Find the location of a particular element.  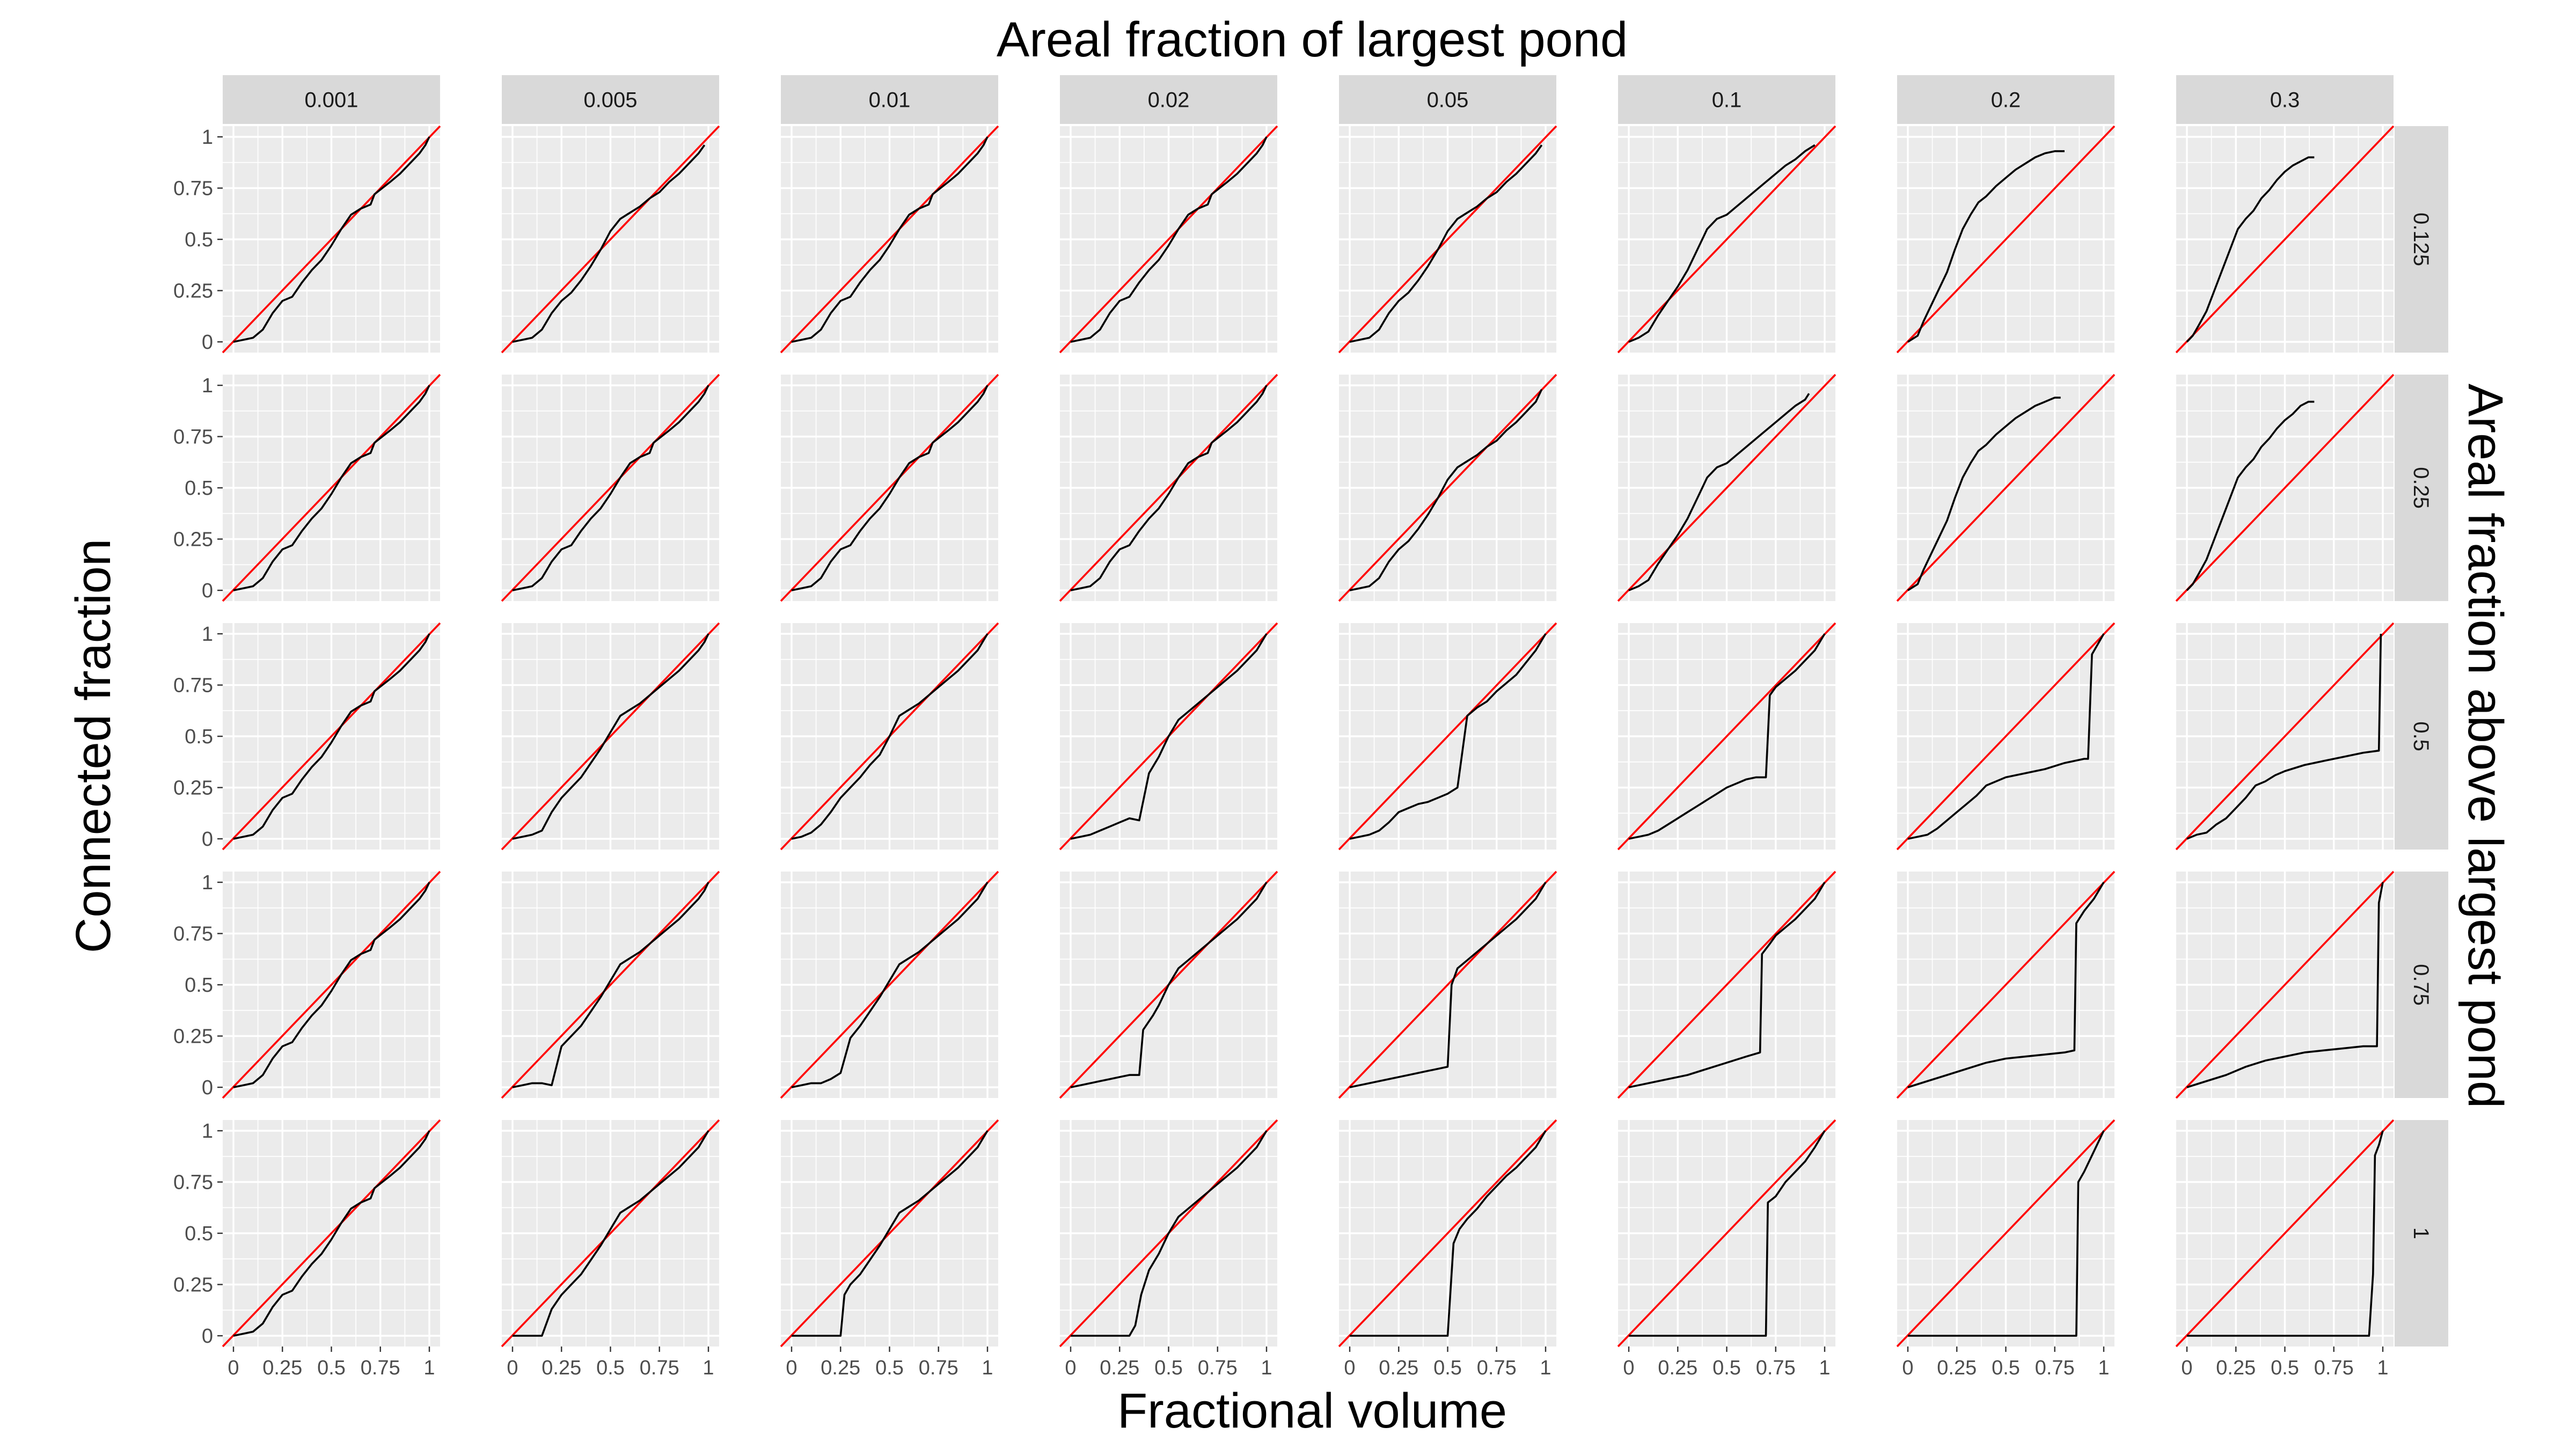

row-strip-label: 0.25 is located at coordinates (2421, 488).